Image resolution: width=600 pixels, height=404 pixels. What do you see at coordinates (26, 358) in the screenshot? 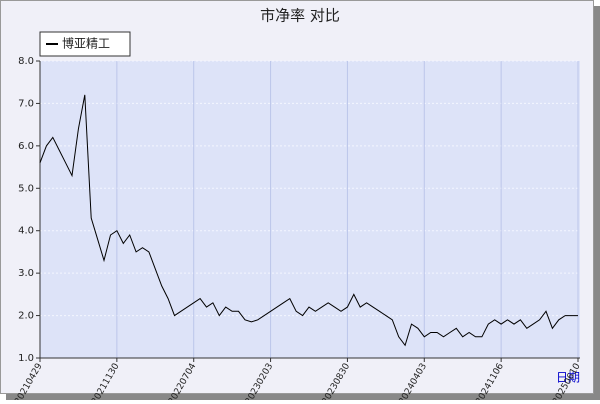
I see `y-tick-label: 1.0` at bounding box center [26, 358].